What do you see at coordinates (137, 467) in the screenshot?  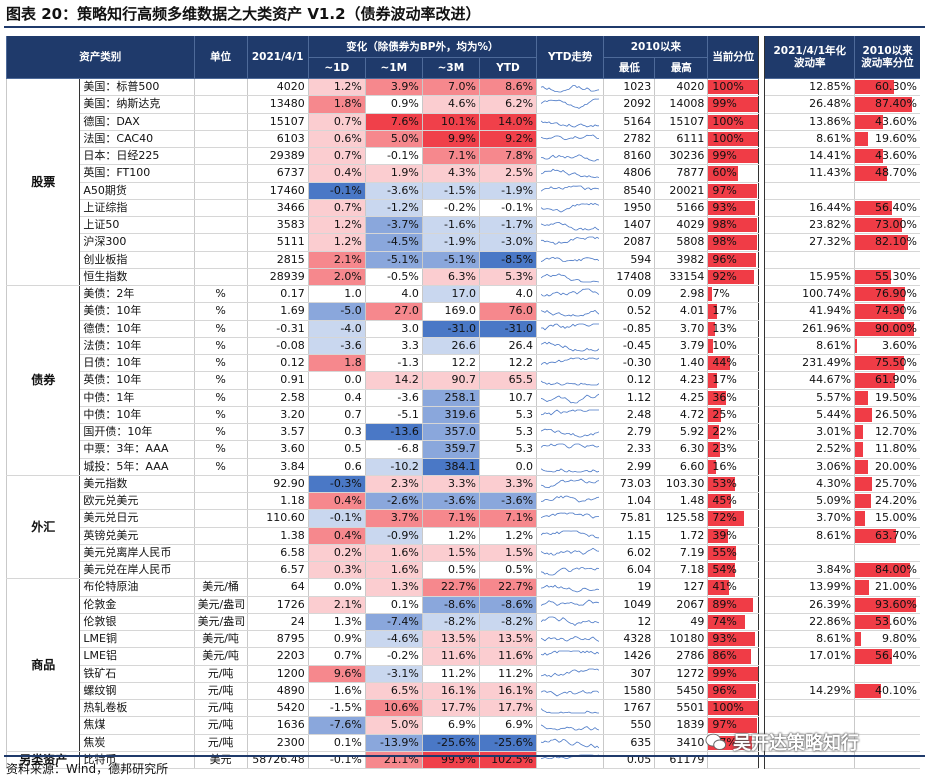 I see `asset-name: 城投：5年：AAA` at bounding box center [137, 467].